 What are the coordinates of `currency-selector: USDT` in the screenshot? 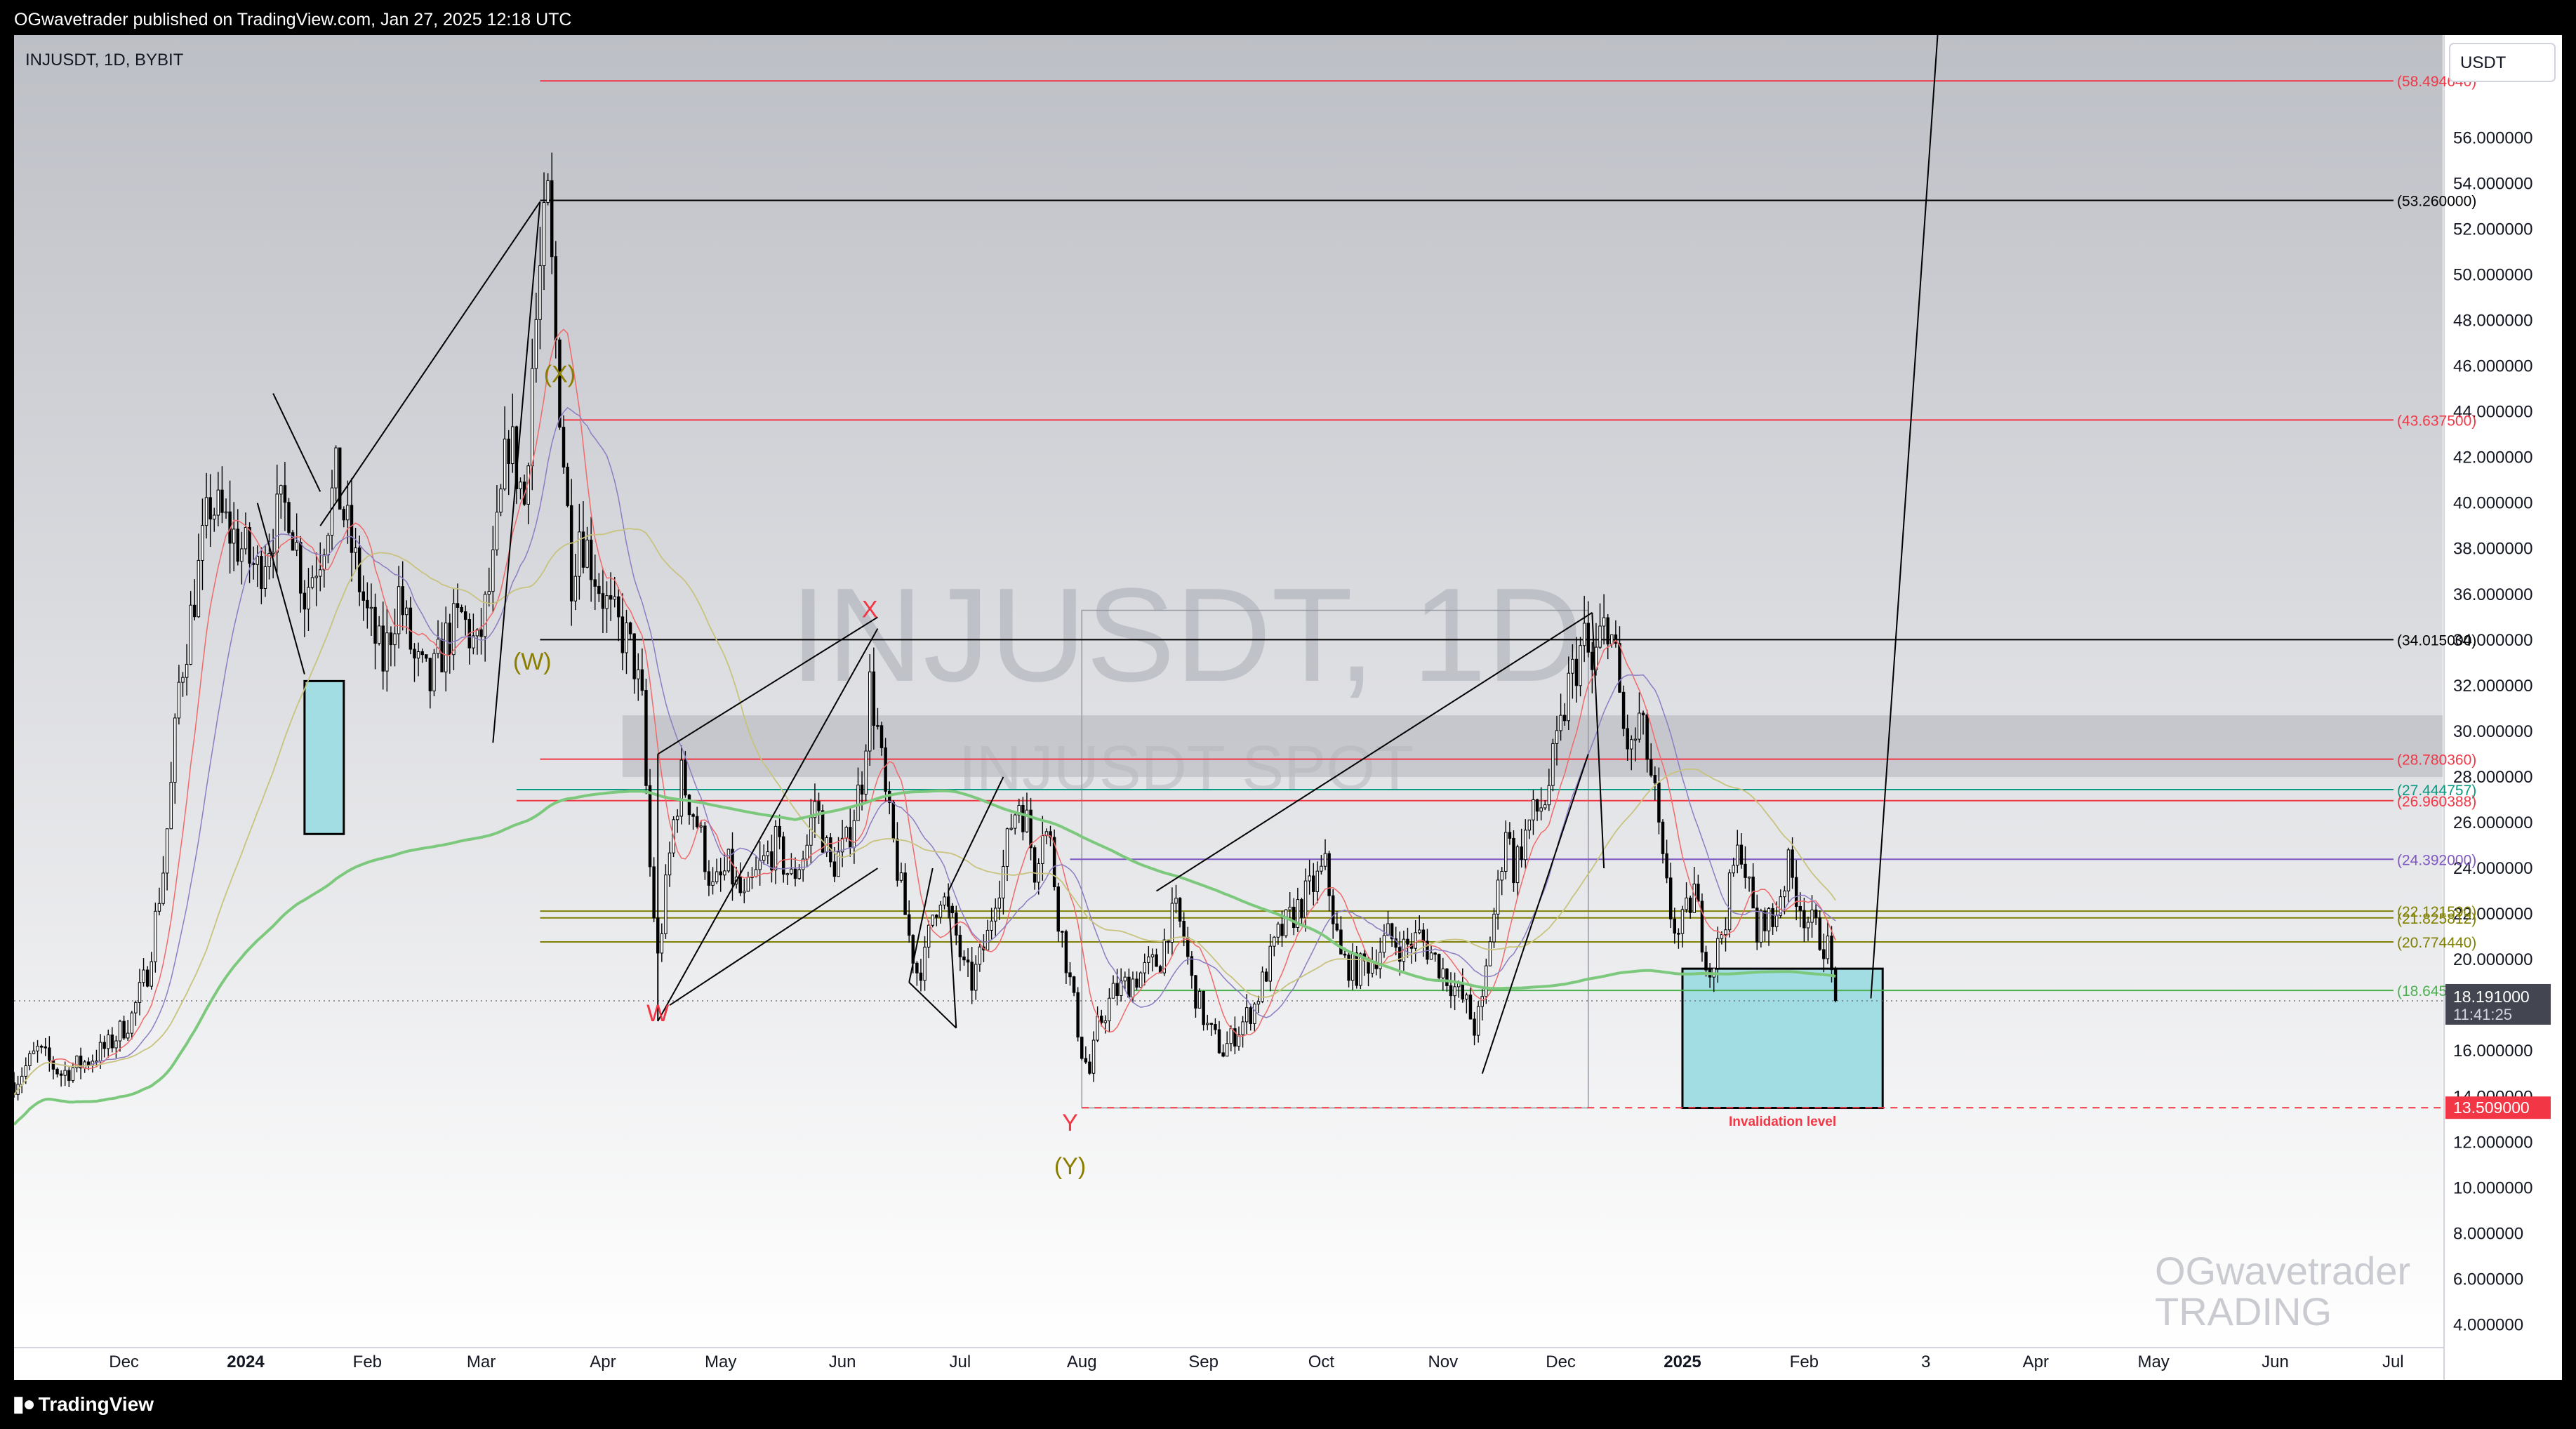 It's located at (2503, 62).